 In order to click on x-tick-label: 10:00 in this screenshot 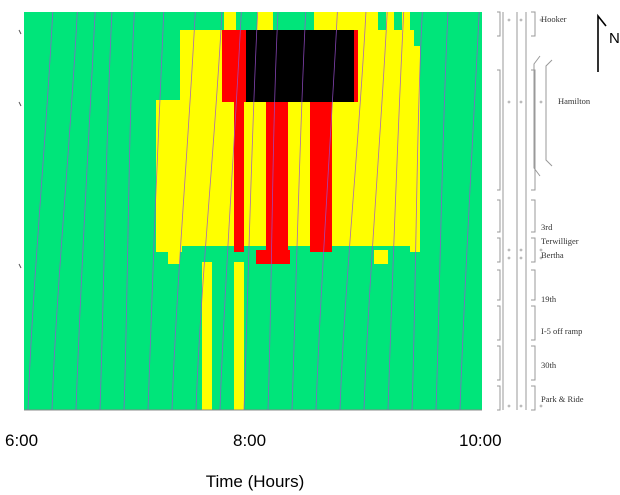, I will do `click(480, 440)`.